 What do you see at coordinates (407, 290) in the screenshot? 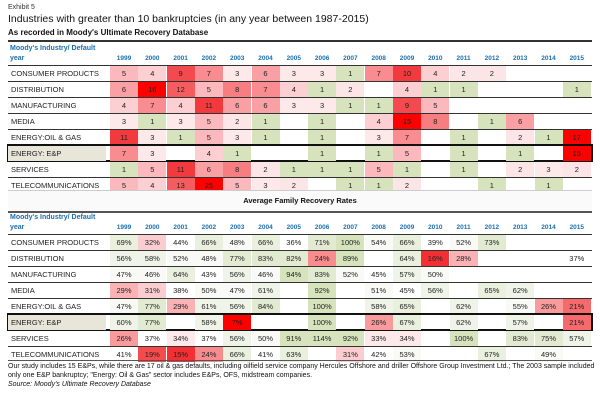
I see `recovery-rate-cell: 45%` at bounding box center [407, 290].